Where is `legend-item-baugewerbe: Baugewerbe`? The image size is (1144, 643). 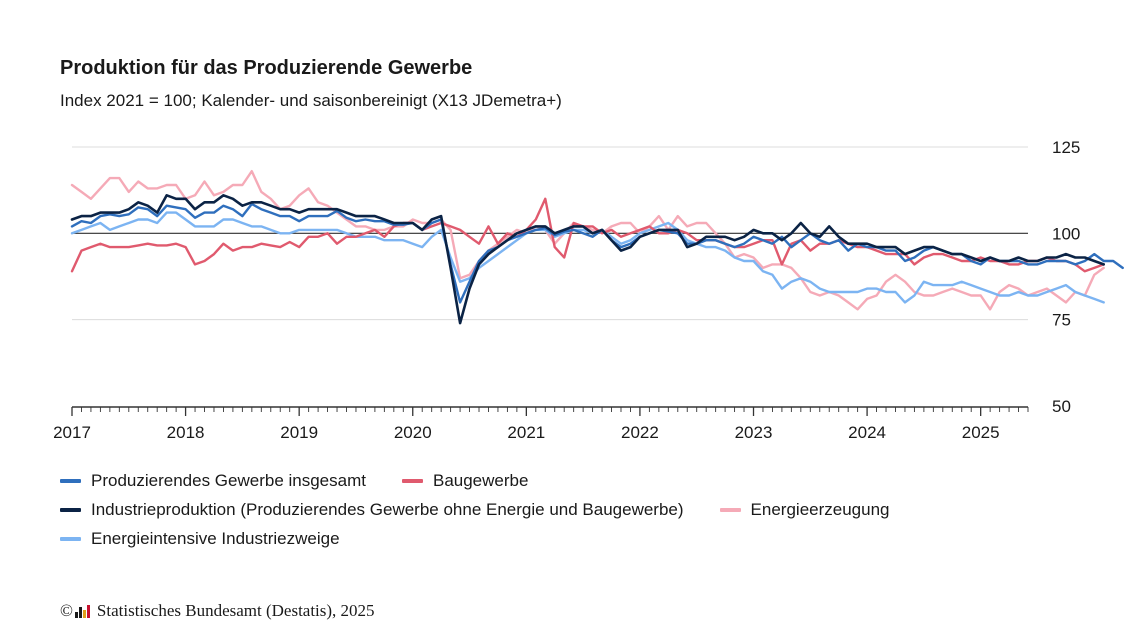
legend-item-baugewerbe: Baugewerbe is located at coordinates (465, 480).